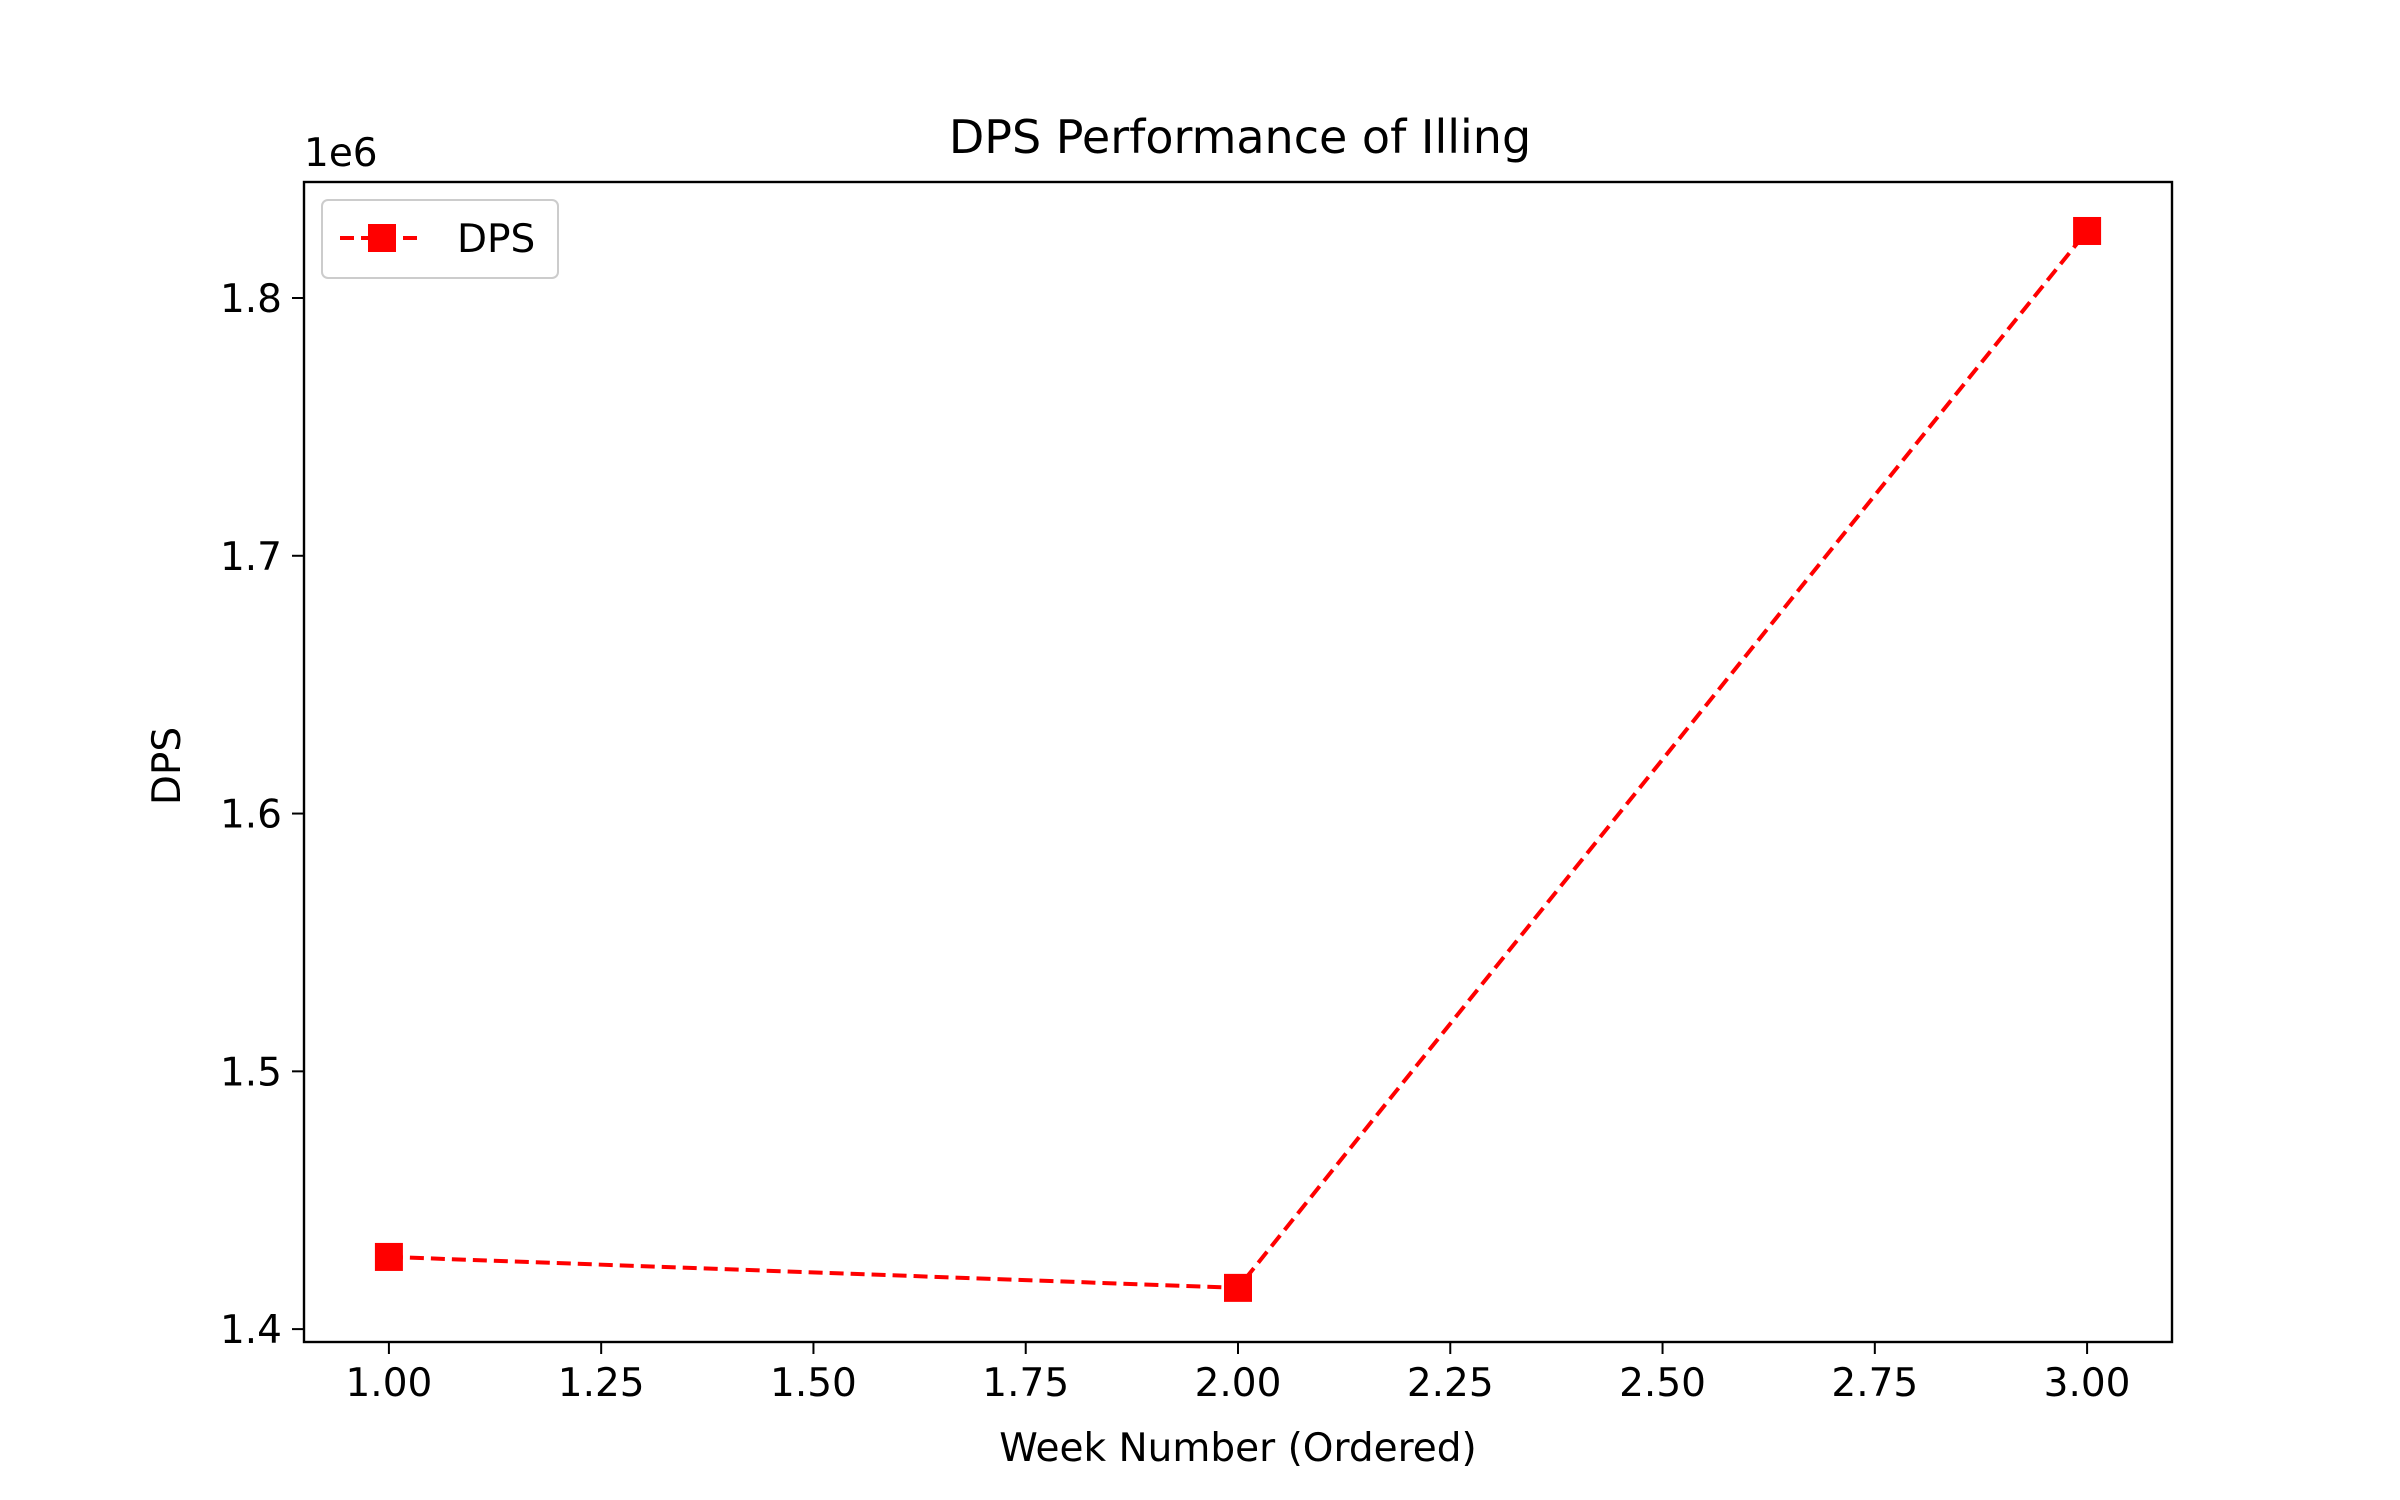  Describe the element at coordinates (341, 153) in the screenshot. I see `y-offset-label: 1e6` at that location.